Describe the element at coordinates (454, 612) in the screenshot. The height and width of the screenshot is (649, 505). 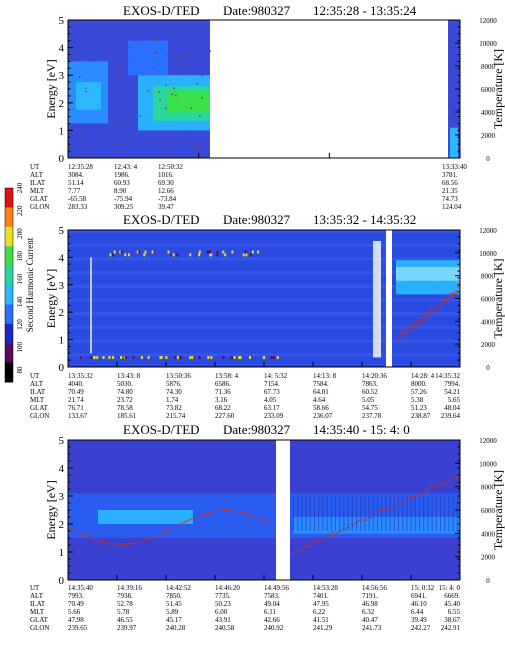
I see `ephemeris-cell: 6.55` at that location.